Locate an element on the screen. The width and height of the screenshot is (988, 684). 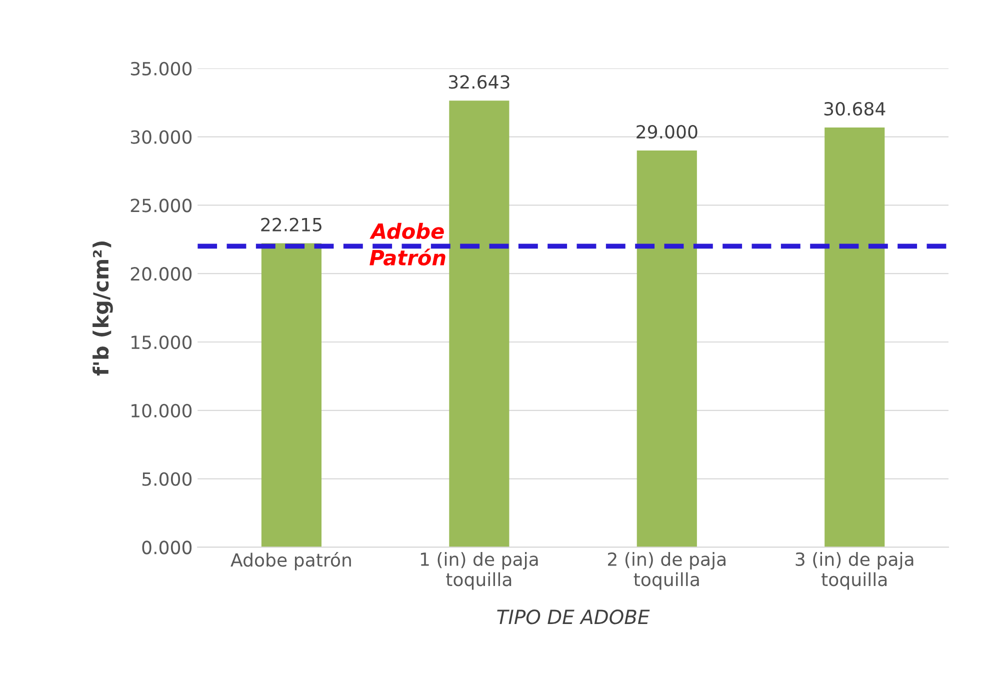
x-tick-label: 2 (in) de paja toquilla is located at coordinates (667, 571).